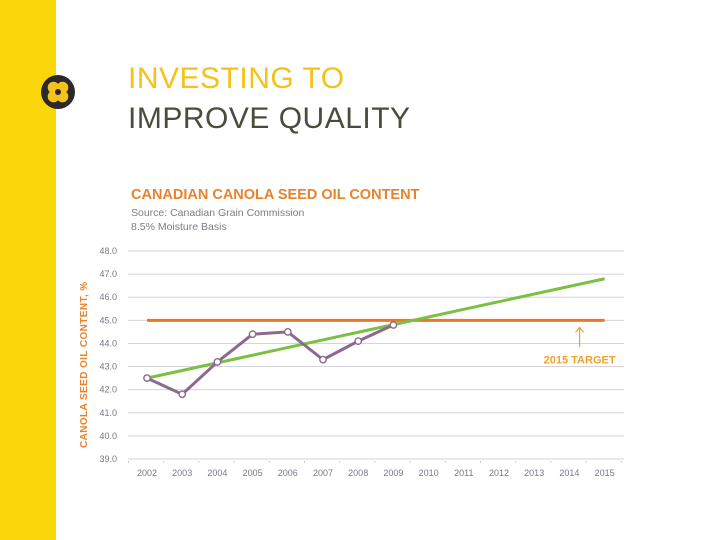  I want to click on y-tick-label: 39.0, so click(108, 459).